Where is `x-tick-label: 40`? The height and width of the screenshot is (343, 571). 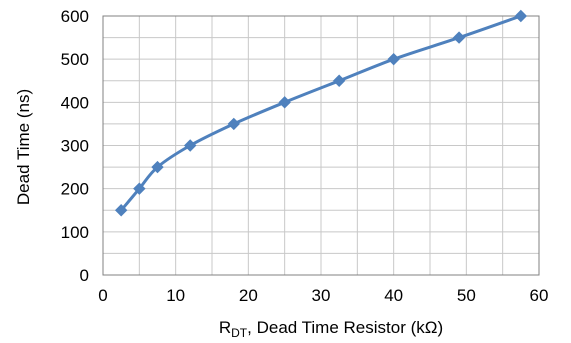 x-tick-label: 40 is located at coordinates (393, 295).